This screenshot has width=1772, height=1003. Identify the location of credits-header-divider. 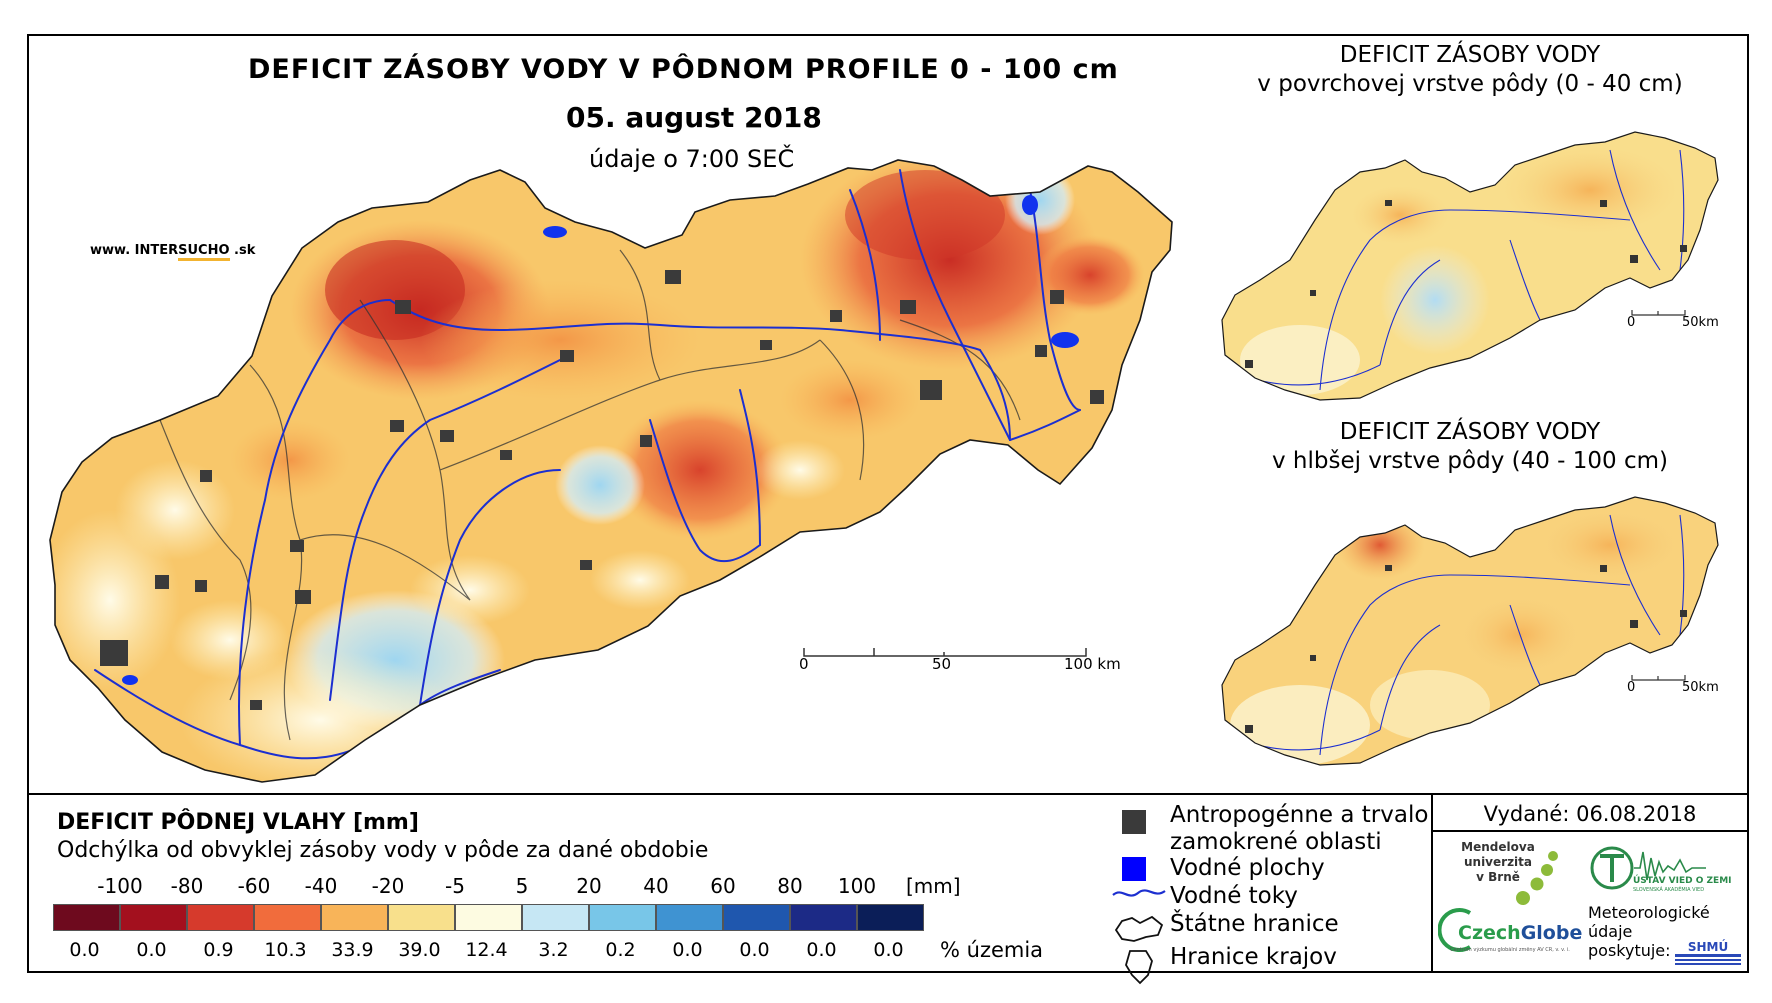
(1590, 831).